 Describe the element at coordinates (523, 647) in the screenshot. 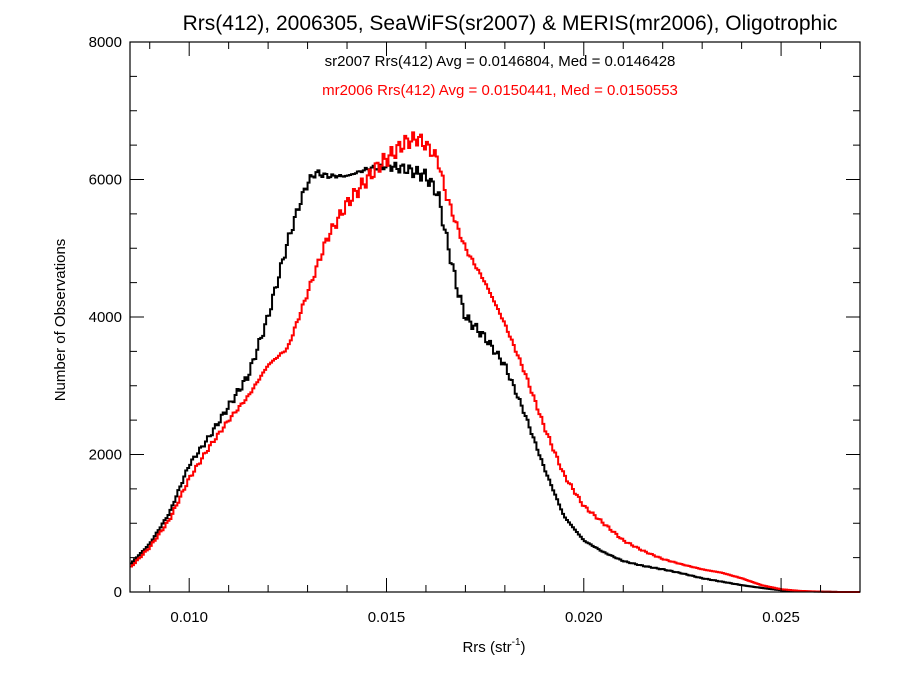

I see `x-axis-label-close: )` at that location.